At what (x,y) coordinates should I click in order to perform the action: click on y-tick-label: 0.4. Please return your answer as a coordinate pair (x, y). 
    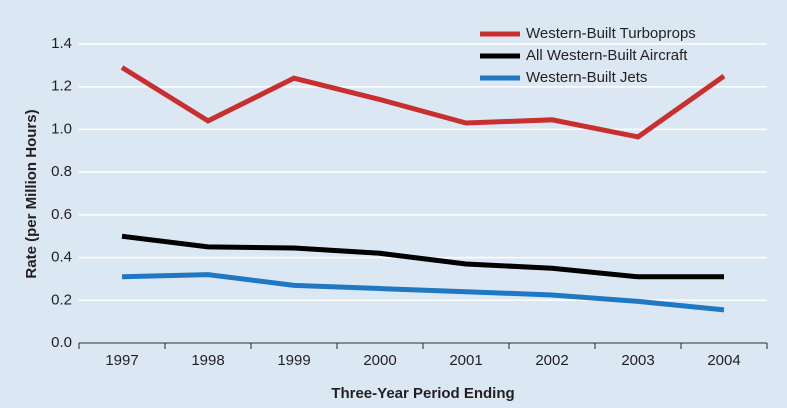
    Looking at the image, I should click on (61, 257).